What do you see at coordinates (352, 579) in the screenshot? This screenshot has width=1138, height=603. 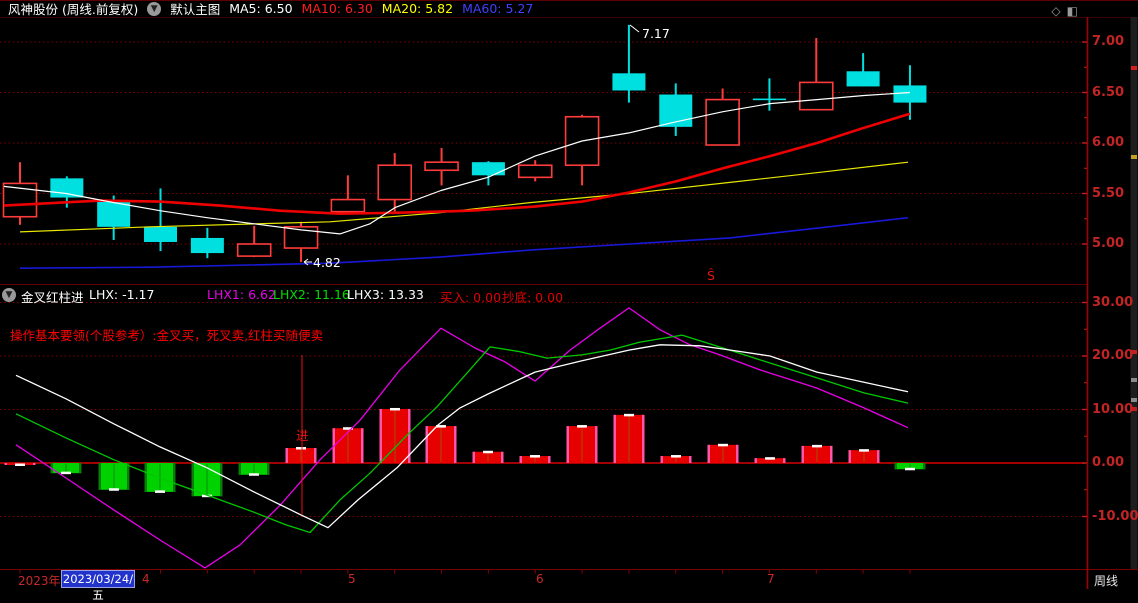 I see `month-label-5: 5` at bounding box center [352, 579].